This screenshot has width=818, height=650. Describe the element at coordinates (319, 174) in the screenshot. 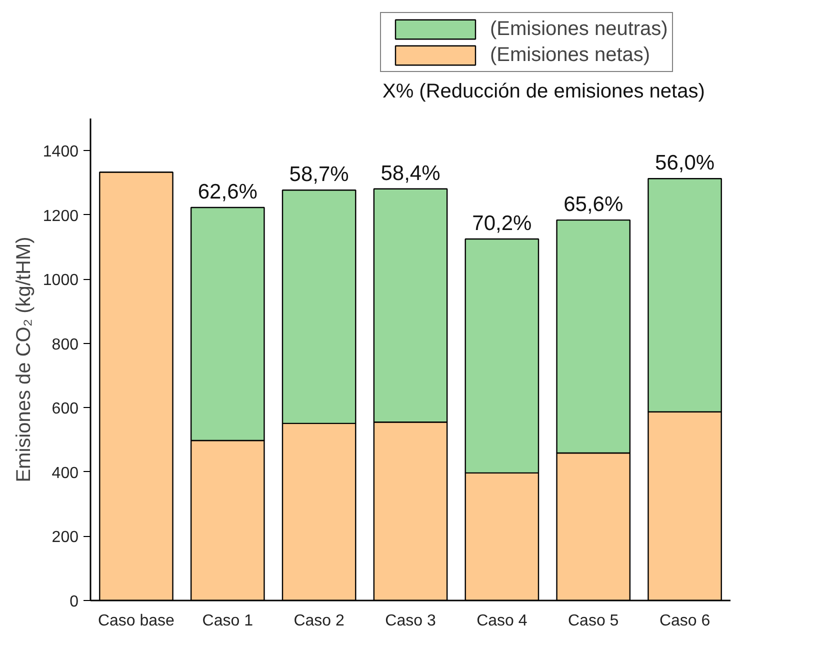

I see `annotation: 58,7%` at that location.